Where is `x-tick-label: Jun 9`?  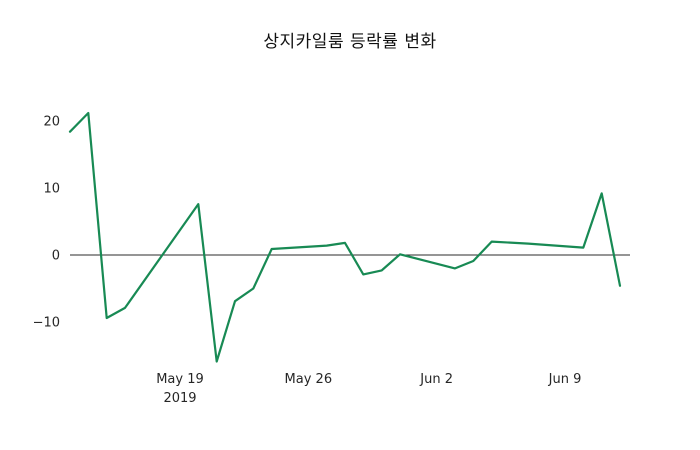 x-tick-label: Jun 9 is located at coordinates (565, 379).